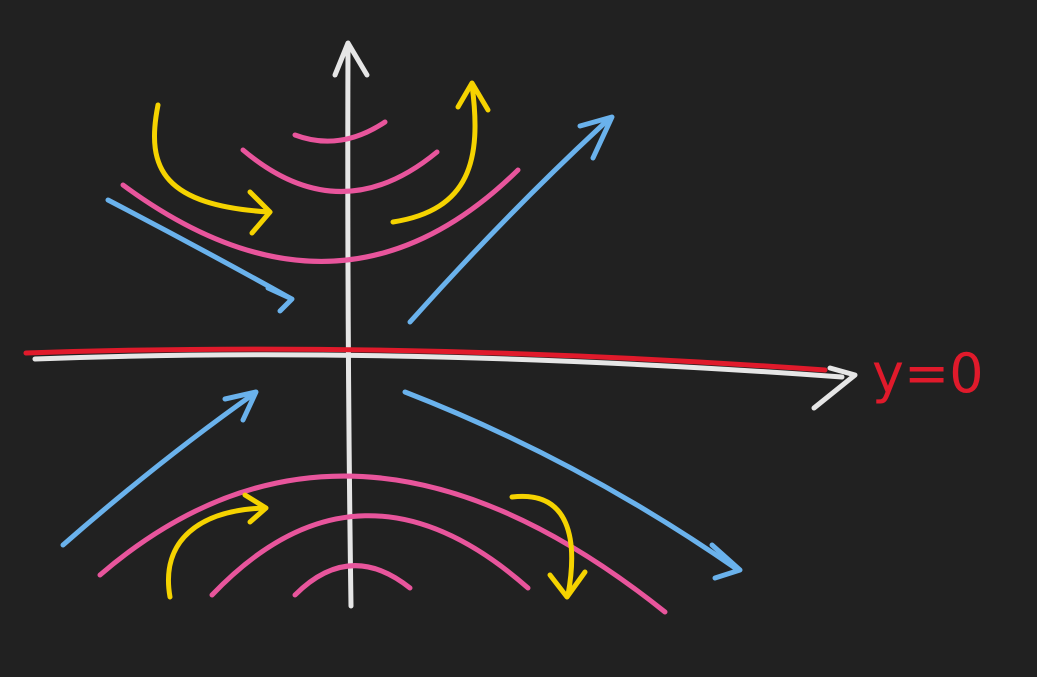 The image size is (1037, 677). What do you see at coordinates (928, 373) in the screenshot?
I see `equilibrium-label: y=0` at bounding box center [928, 373].